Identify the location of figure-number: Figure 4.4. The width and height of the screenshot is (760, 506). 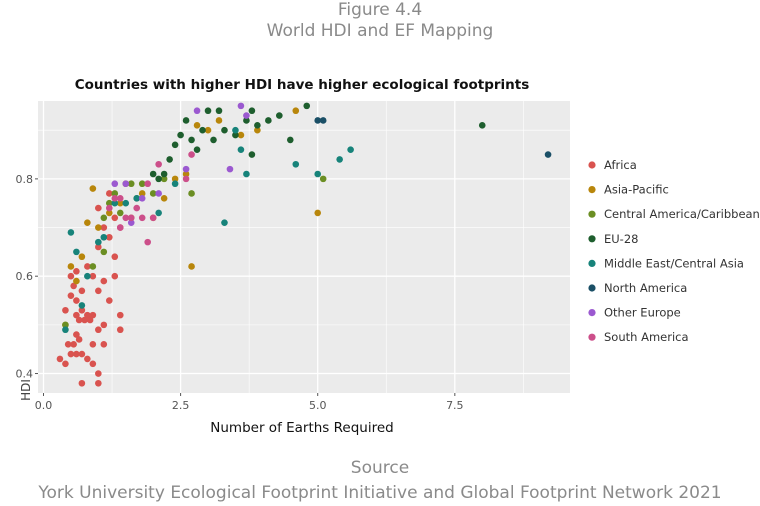
(380, 10).